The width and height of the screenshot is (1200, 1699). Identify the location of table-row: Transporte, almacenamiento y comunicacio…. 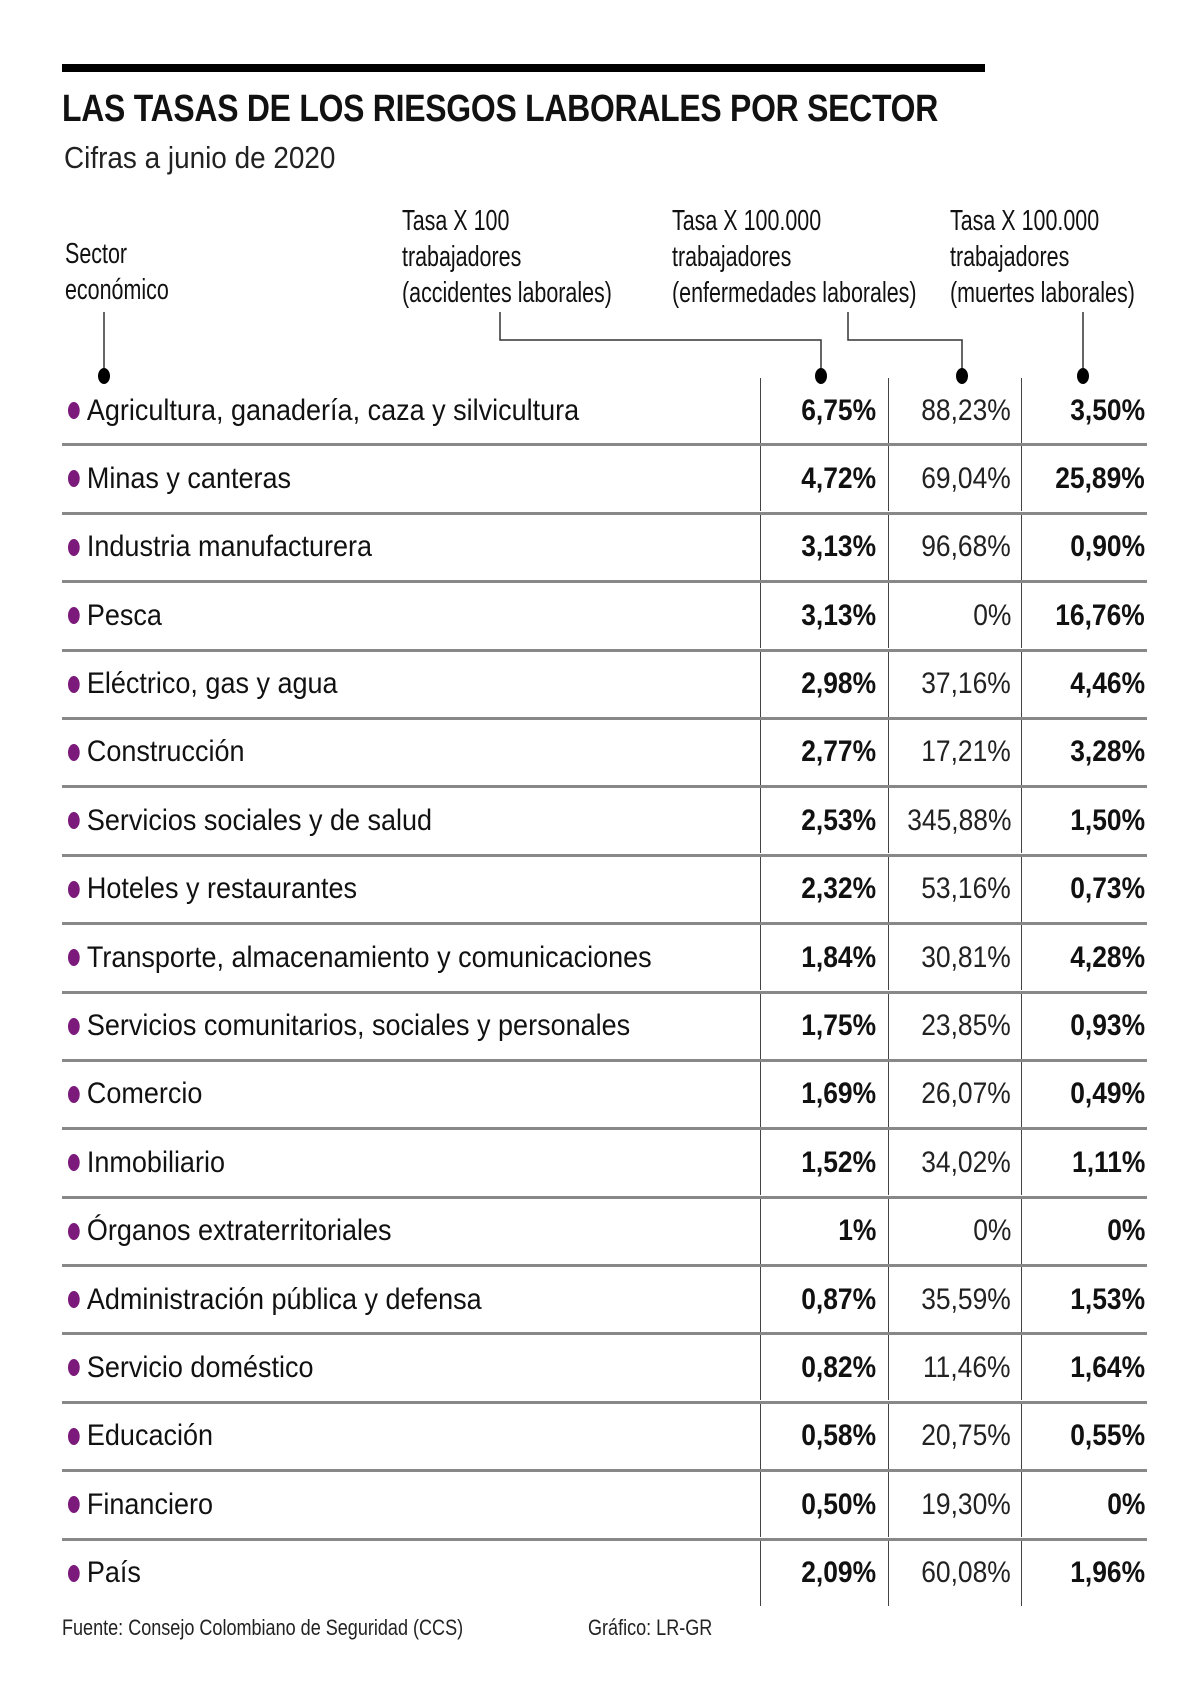
(604, 959).